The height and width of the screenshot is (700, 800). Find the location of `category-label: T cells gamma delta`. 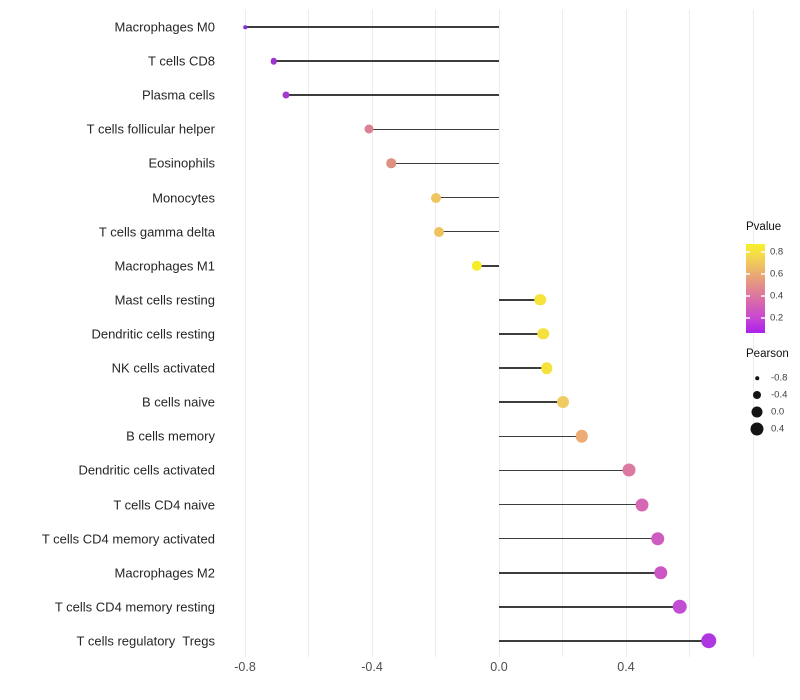

category-label: T cells gamma delta is located at coordinates (156, 232).